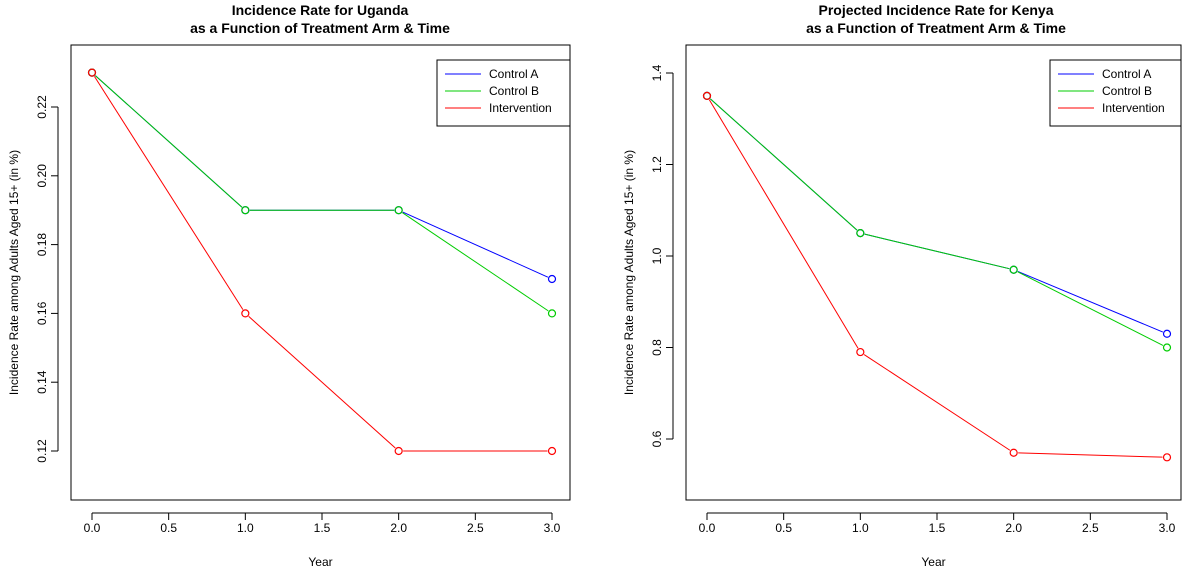 The image size is (1183, 571). What do you see at coordinates (42, 451) in the screenshot?
I see `y-tick-label: 0.12` at bounding box center [42, 451].